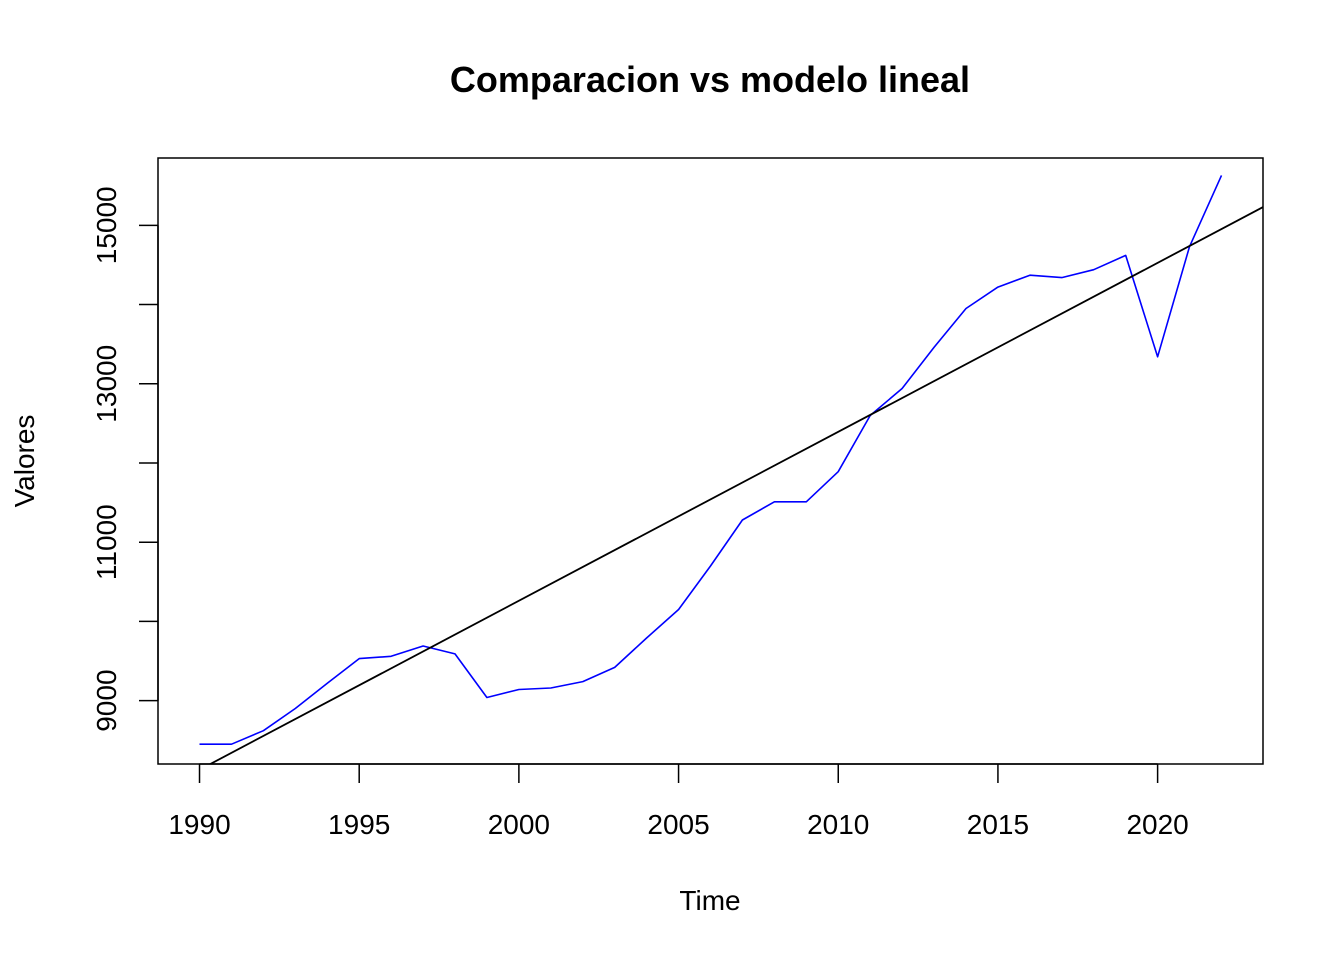 The width and height of the screenshot is (1344, 960). What do you see at coordinates (678, 824) in the screenshot?
I see `x-tick-label: 2005` at bounding box center [678, 824].